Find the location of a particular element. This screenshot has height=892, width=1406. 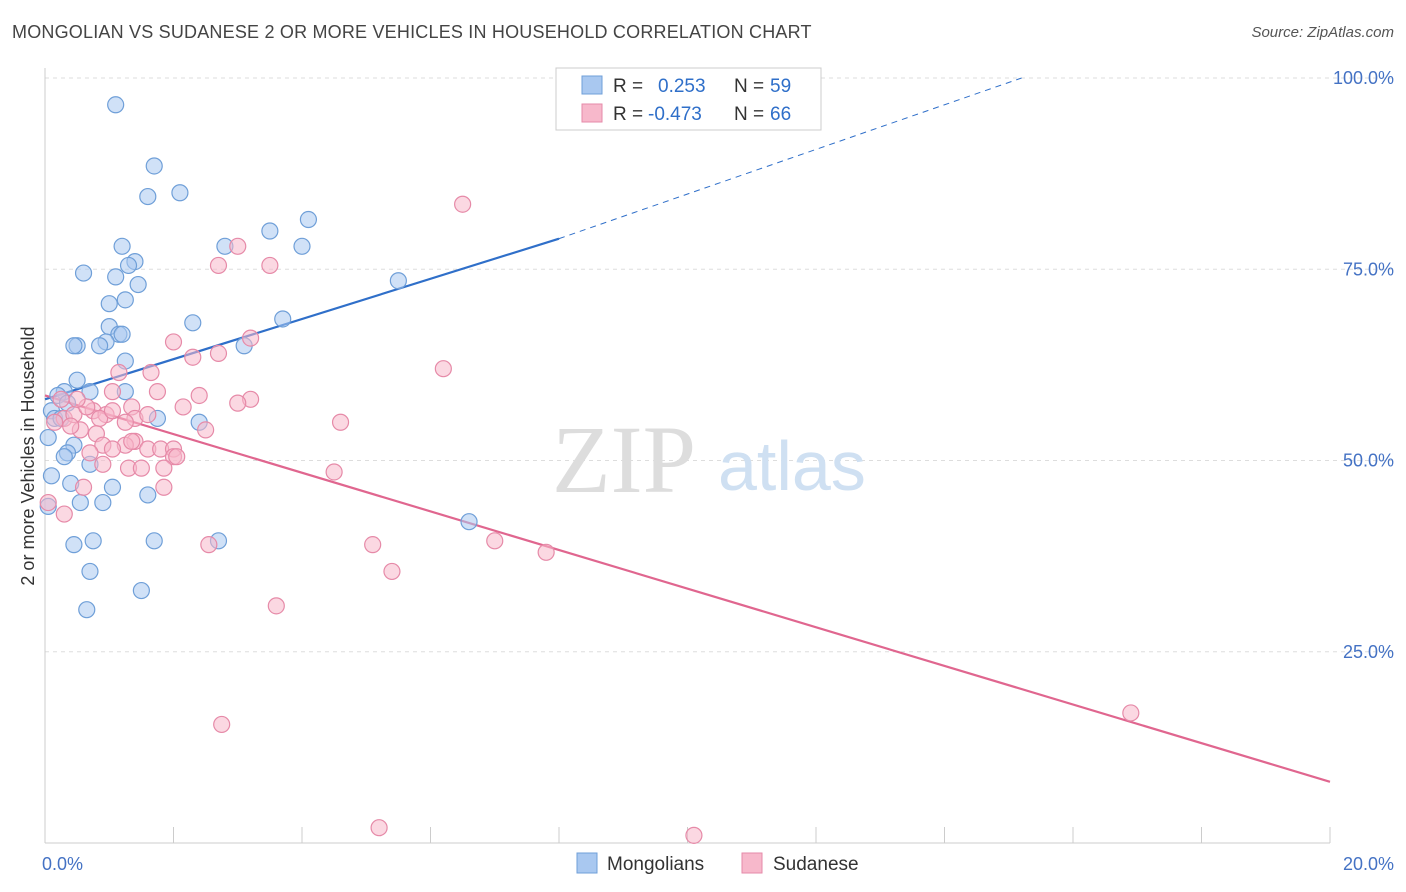

y-tick-label: 50.0% is located at coordinates (1368, 461).